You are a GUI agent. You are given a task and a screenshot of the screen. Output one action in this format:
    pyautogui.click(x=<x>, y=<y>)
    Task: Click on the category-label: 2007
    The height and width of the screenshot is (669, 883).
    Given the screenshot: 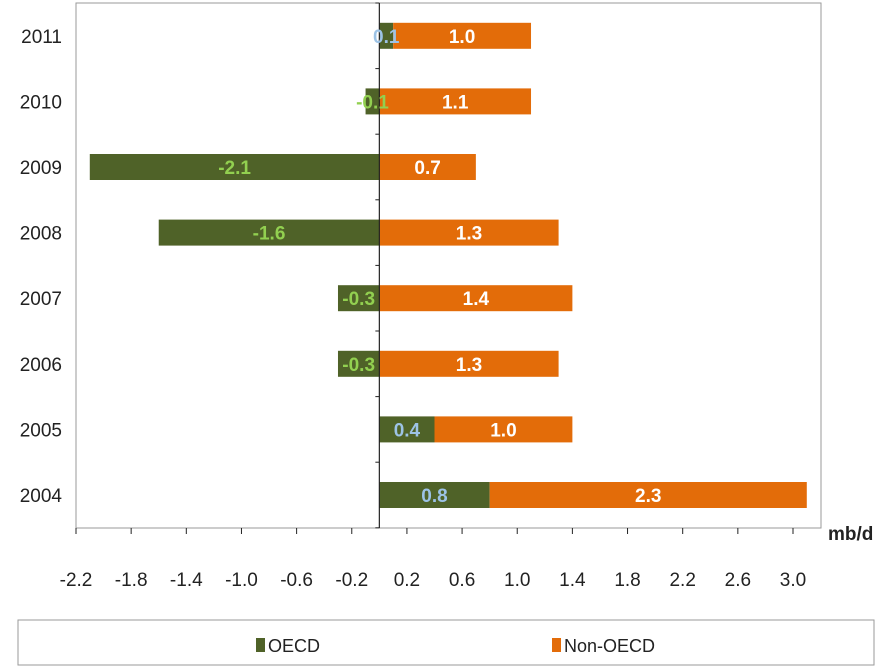 What is the action you would take?
    pyautogui.click(x=41, y=299)
    